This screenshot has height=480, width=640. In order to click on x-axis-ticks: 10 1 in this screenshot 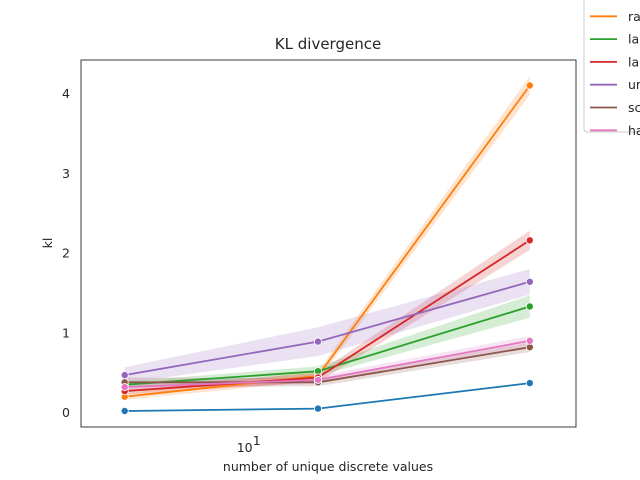, I will do `click(249, 444)`.